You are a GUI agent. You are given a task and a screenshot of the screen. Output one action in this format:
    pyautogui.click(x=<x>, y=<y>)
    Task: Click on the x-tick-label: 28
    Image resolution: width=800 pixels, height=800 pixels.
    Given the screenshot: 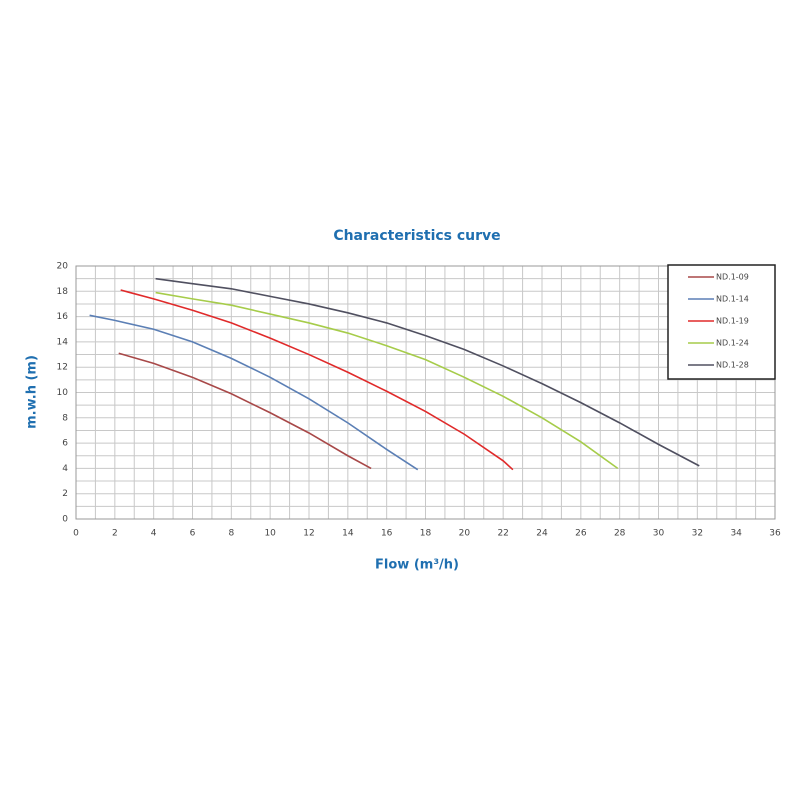 What is the action you would take?
    pyautogui.click(x=620, y=534)
    